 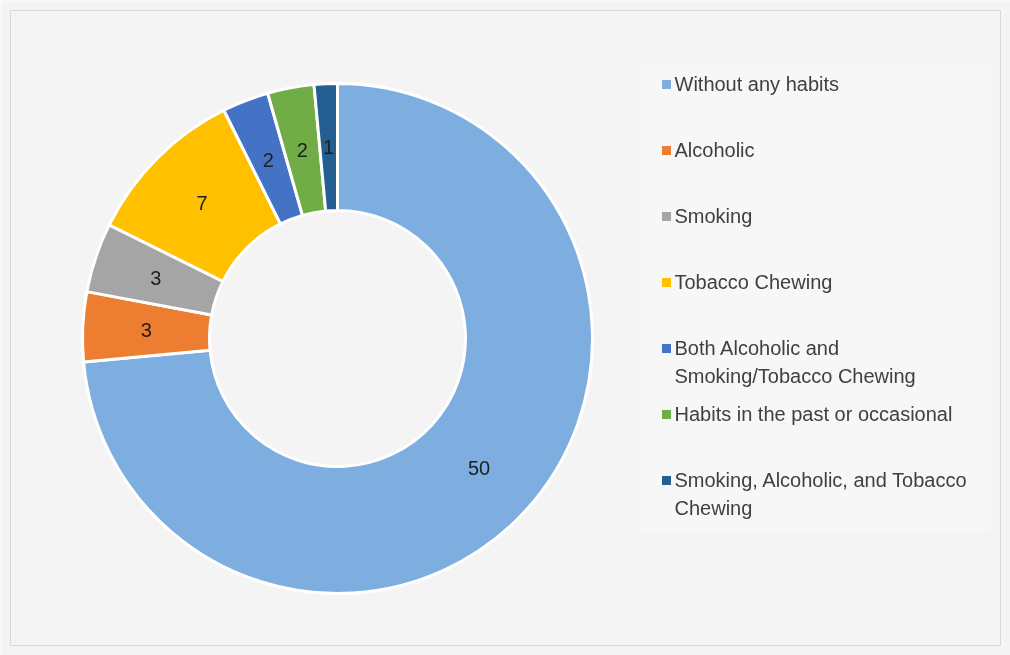 What do you see at coordinates (329, 147) in the screenshot?
I see `data-label: 1` at bounding box center [329, 147].